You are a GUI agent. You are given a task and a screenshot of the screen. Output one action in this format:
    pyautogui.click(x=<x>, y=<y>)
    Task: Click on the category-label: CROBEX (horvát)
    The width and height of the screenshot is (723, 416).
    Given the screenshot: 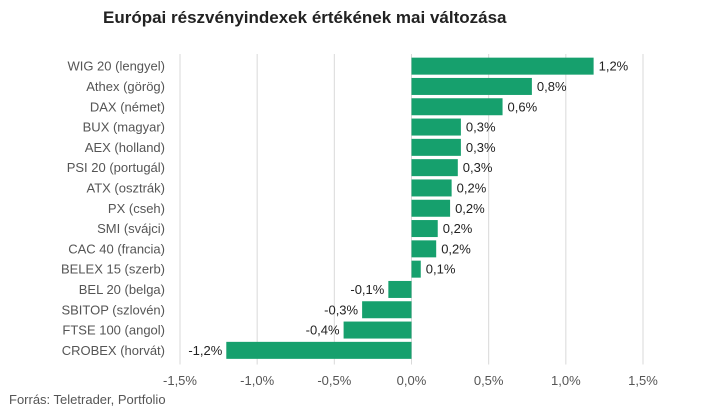 What is the action you would take?
    pyautogui.click(x=113, y=350)
    